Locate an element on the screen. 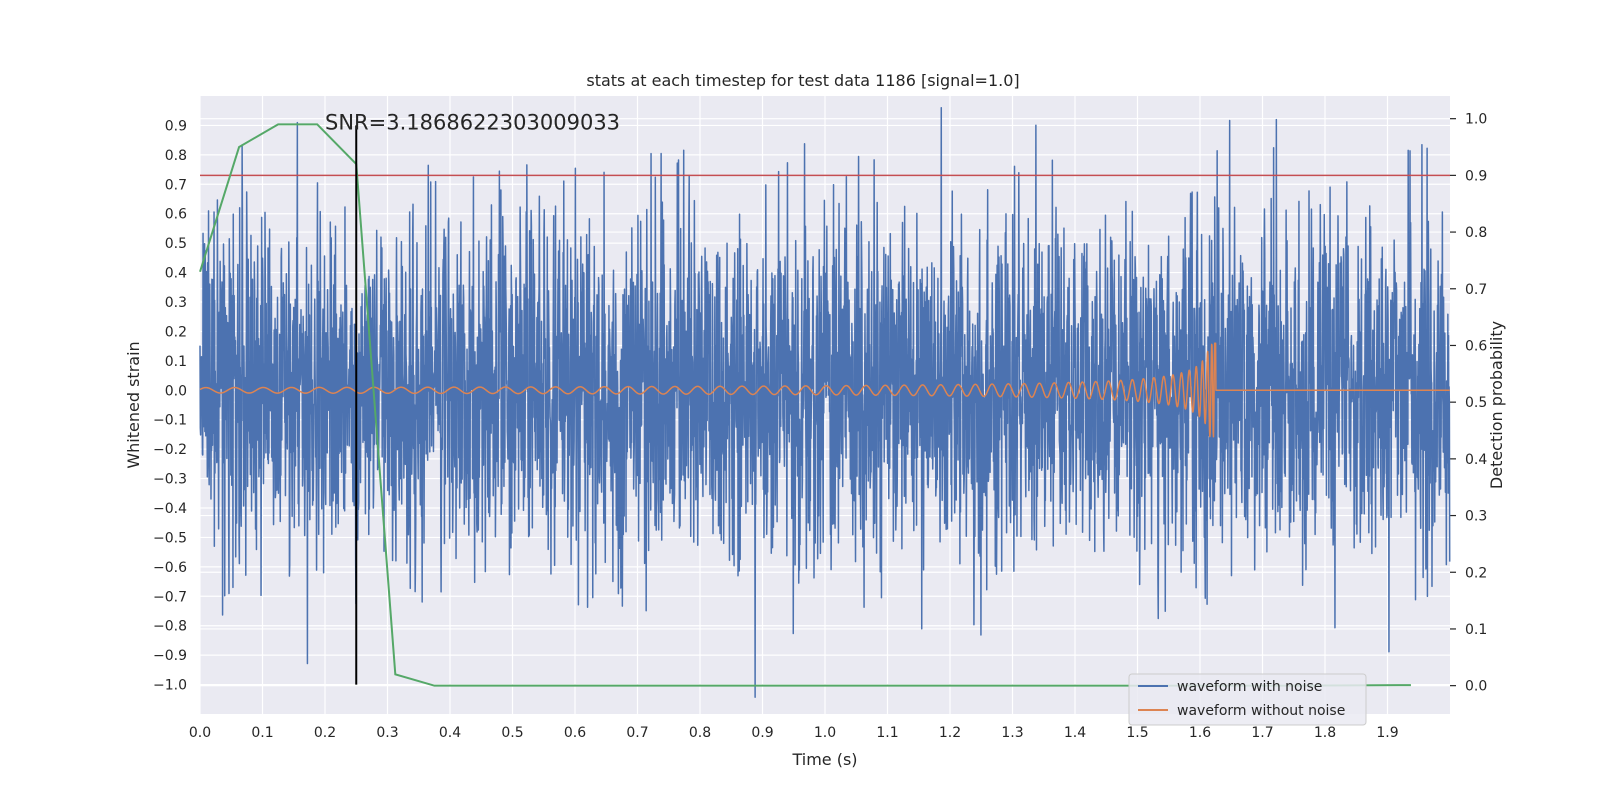  right-y-tick-label: 0.8 is located at coordinates (1476, 233).